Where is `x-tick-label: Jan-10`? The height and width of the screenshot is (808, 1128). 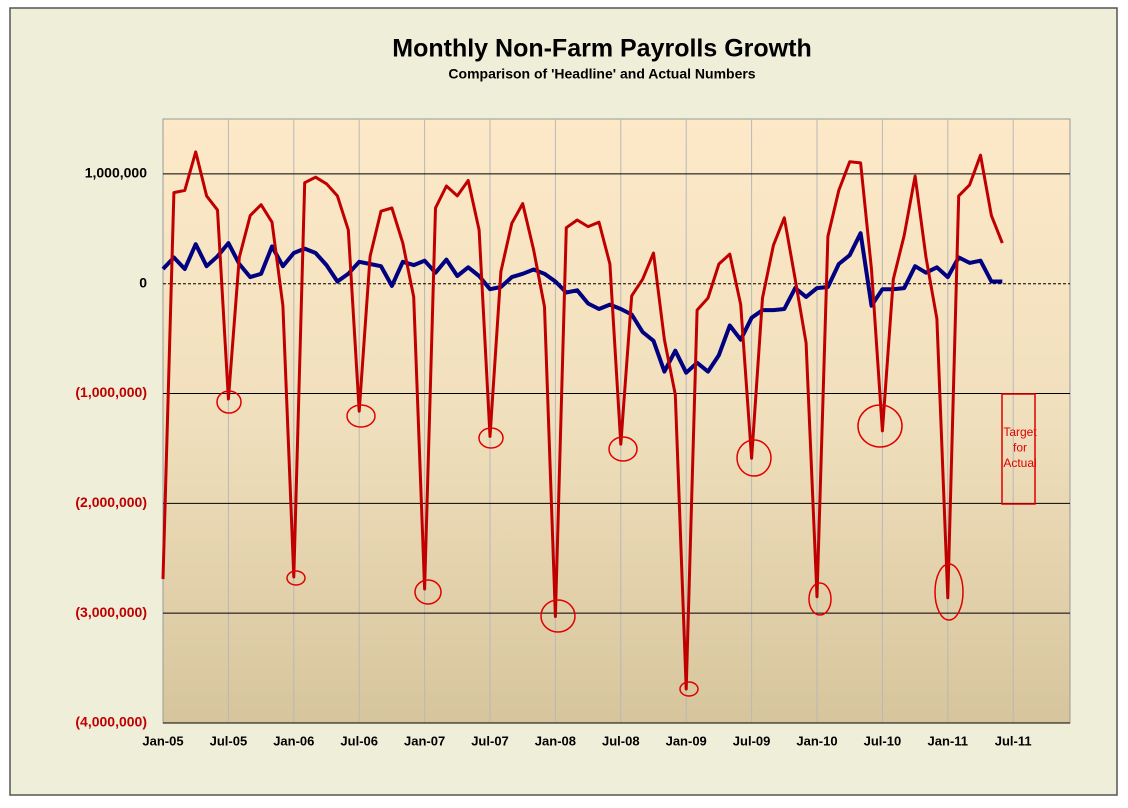
x-tick-label: Jan-10 is located at coordinates (816, 740).